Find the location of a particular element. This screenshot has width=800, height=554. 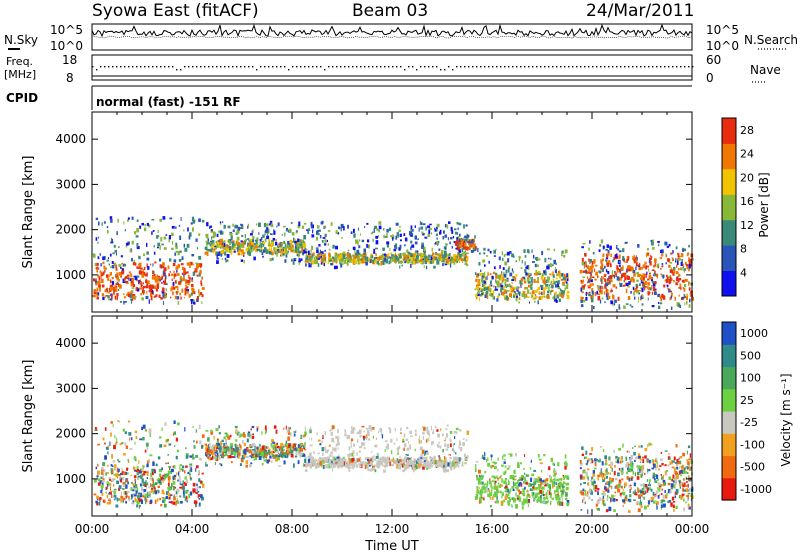

colorbar-segment is located at coordinates (729, 131).